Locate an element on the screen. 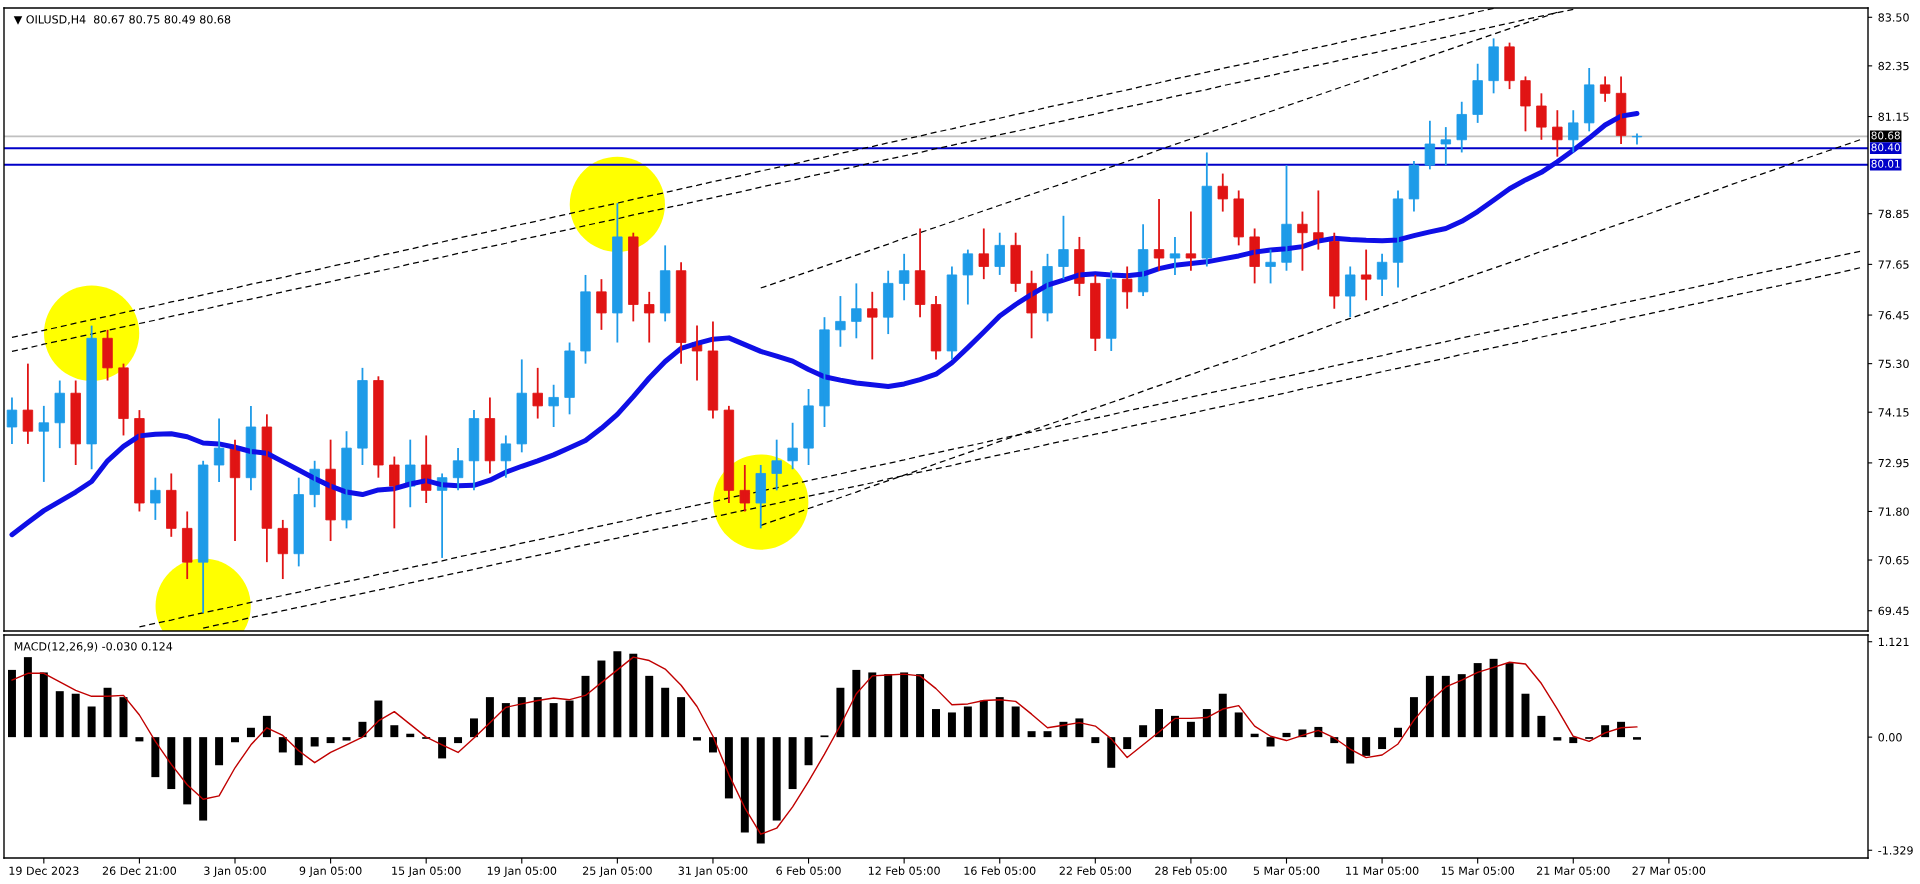 This screenshot has height=884, width=1920. y-tick-label: 74.15 is located at coordinates (1893, 412).